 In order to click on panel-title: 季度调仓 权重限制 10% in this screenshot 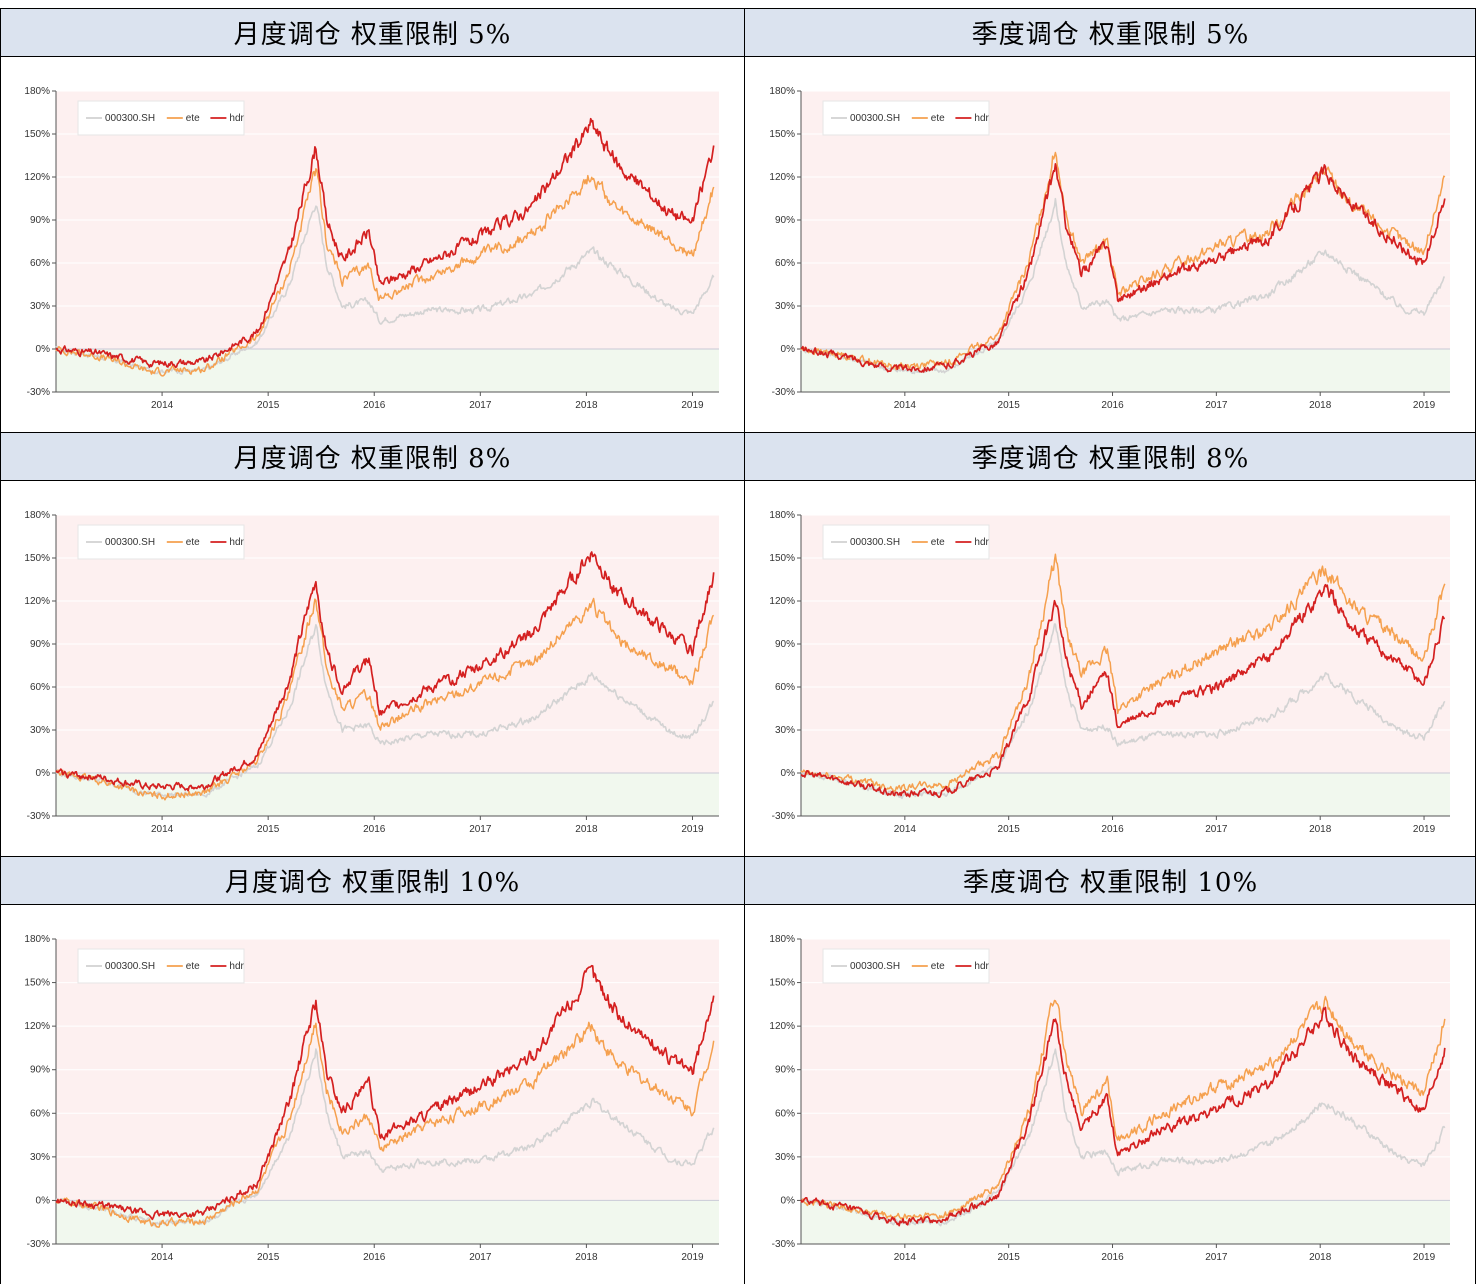, I will do `click(1110, 880)`.